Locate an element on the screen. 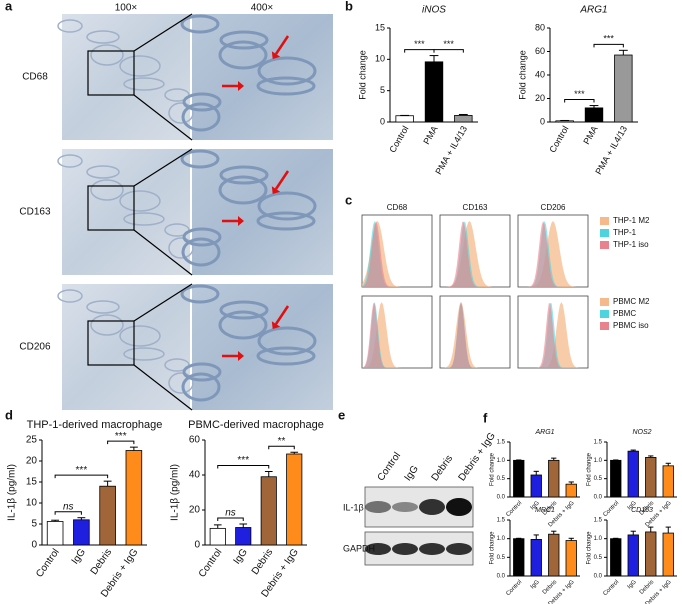 Image resolution: width=682 pixels, height=604 pixels. y-tick-label: 20 is located at coordinates (195, 510).